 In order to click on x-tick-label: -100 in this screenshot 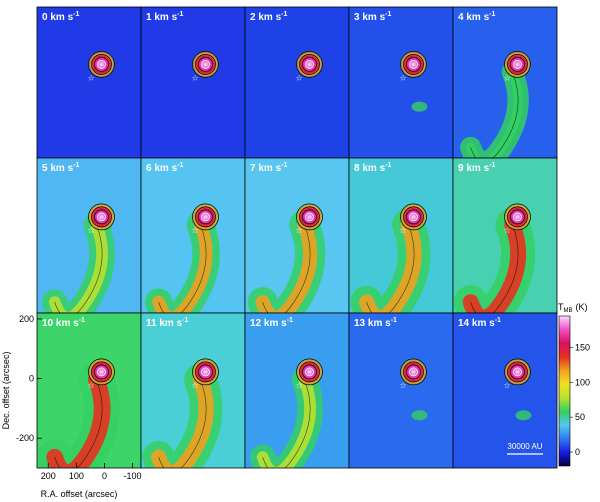, I will do `click(133, 476)`.